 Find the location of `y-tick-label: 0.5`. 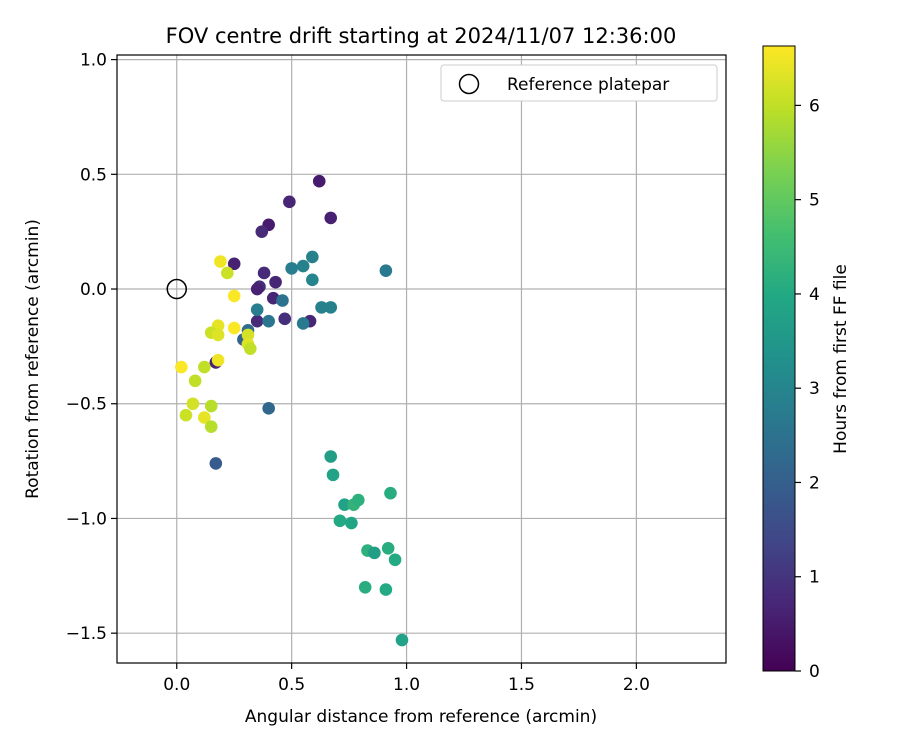

y-tick-label: 0.5 is located at coordinates (93, 175).